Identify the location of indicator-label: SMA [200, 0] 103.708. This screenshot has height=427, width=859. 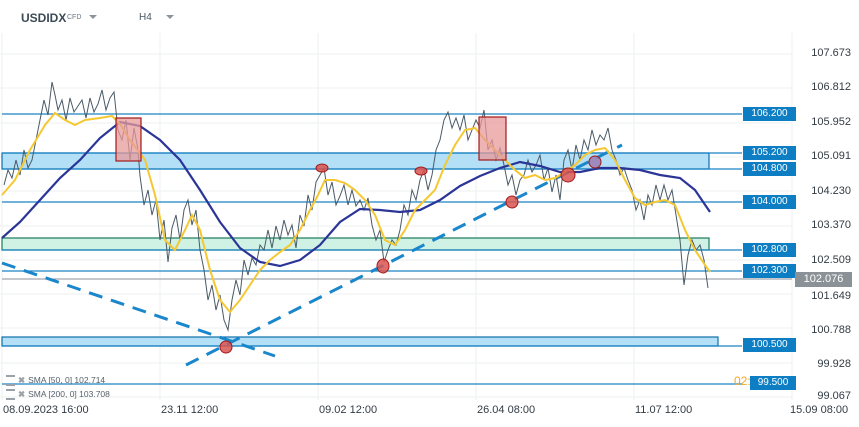
(69, 394).